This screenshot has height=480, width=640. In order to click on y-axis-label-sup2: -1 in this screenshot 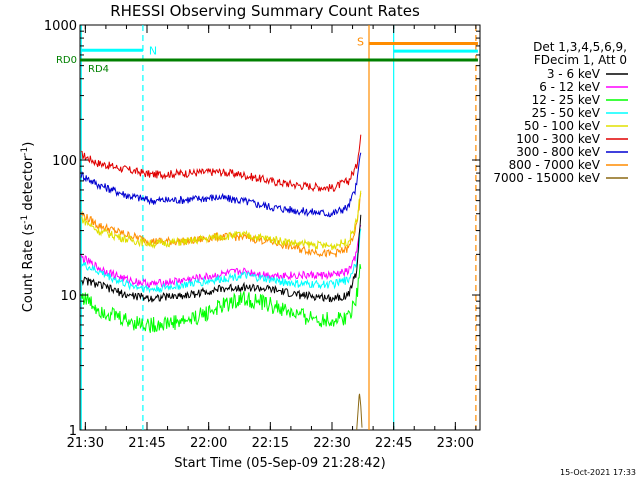, I will do `click(25, 151)`.